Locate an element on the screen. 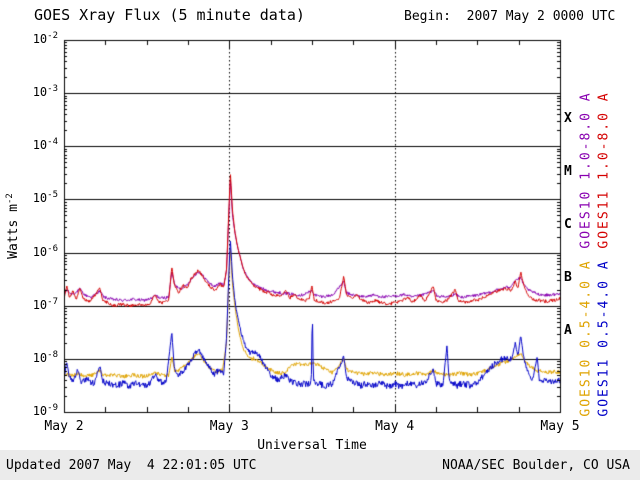 This screenshot has width=640, height=480. flare-class-label: X is located at coordinates (568, 118).